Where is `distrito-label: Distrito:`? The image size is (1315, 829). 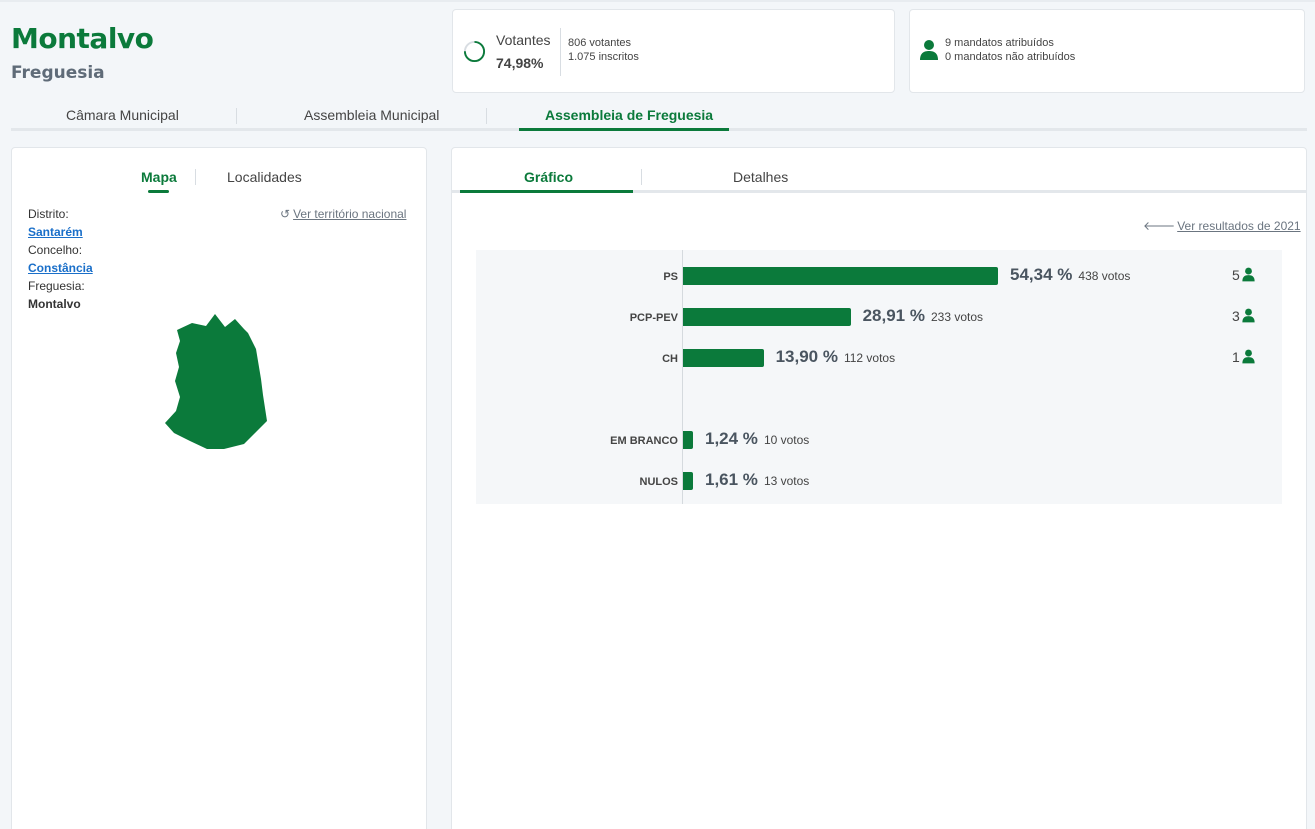
distrito-label: Distrito: is located at coordinates (48, 214).